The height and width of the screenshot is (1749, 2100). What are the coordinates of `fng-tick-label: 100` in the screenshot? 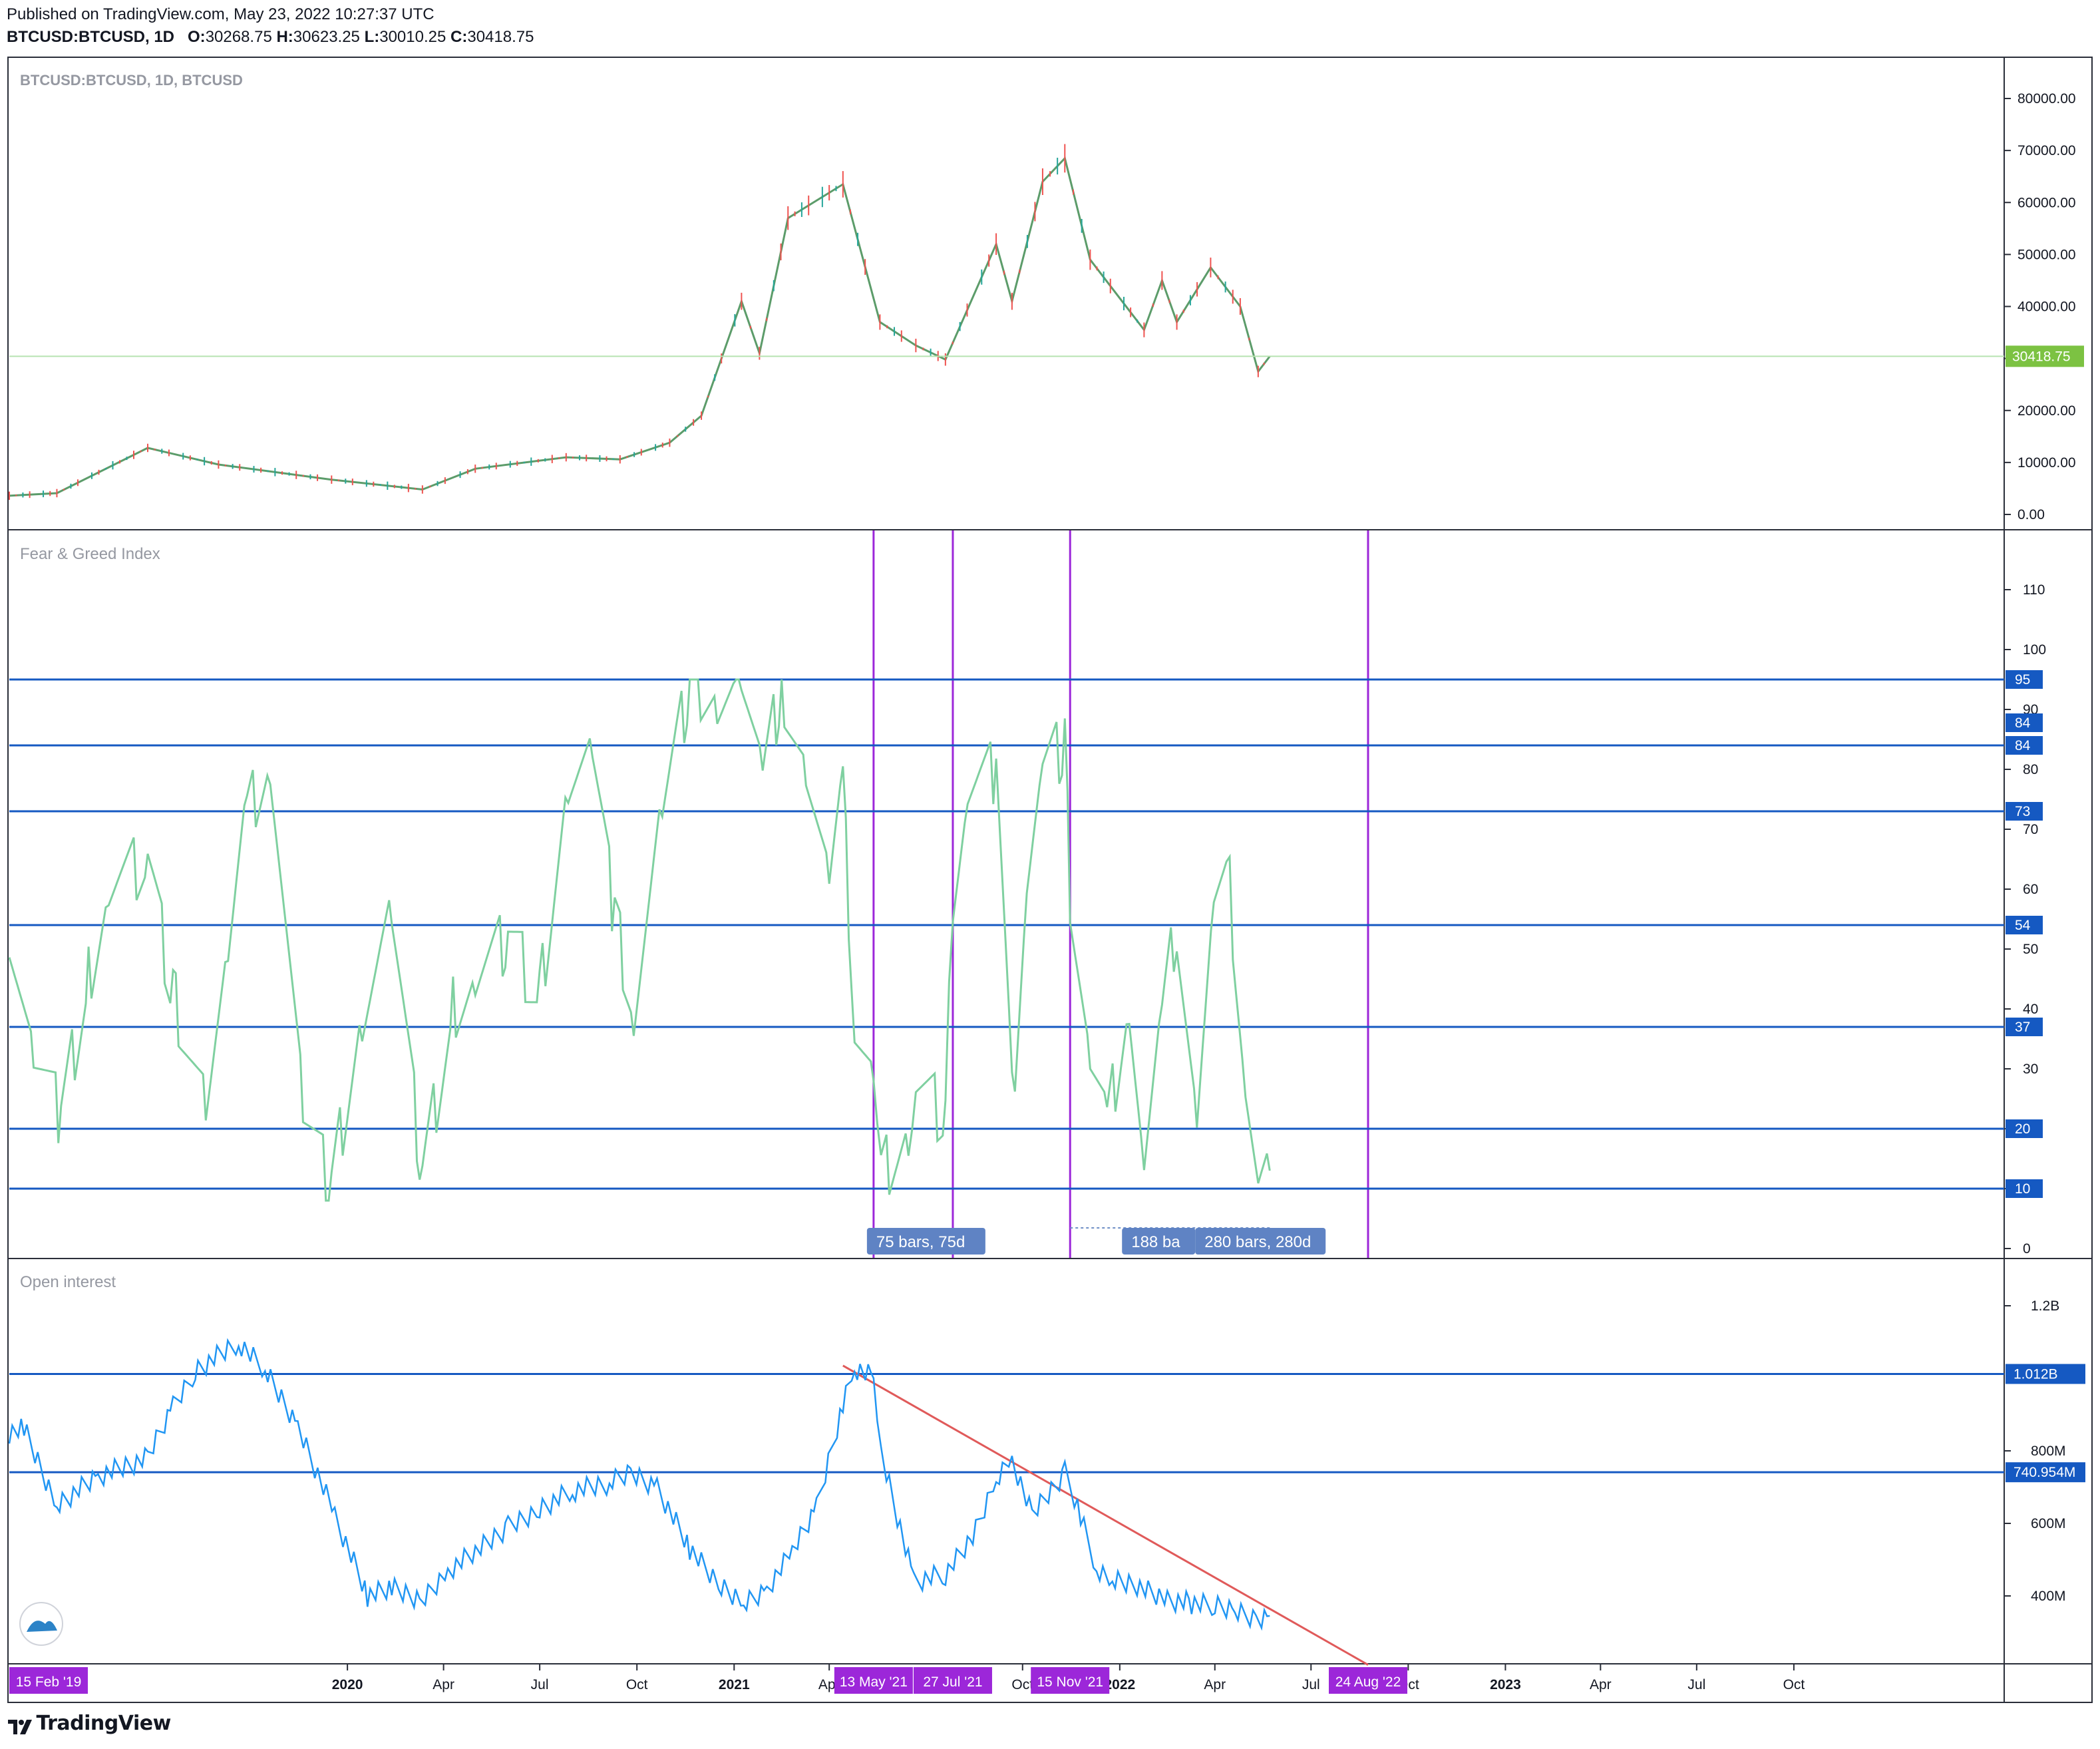 It's located at (2035, 650).